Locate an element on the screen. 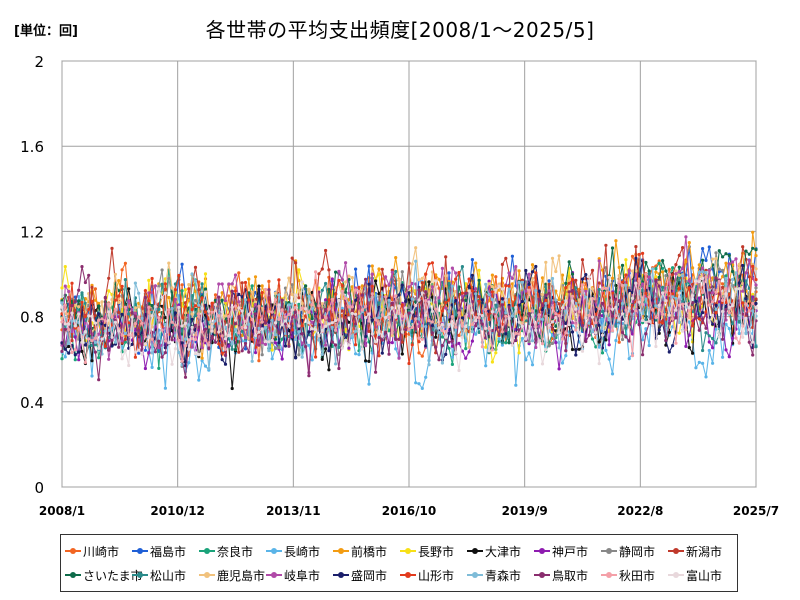 The width and height of the screenshot is (800, 600). legend-label: 奈良市 is located at coordinates (235, 551).